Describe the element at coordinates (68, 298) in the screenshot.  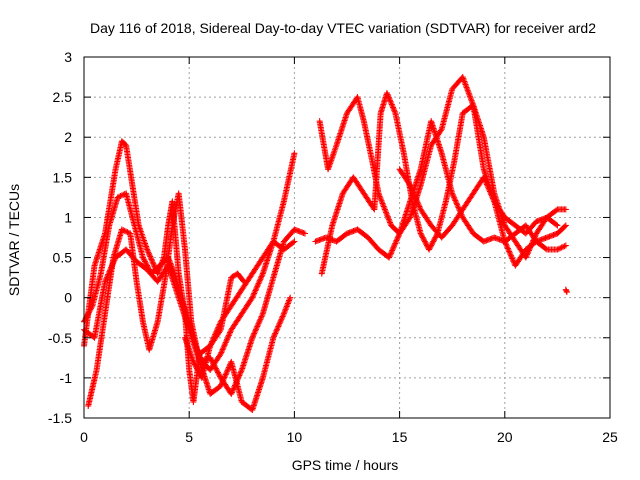
I see `y-tick-label: 0` at that location.